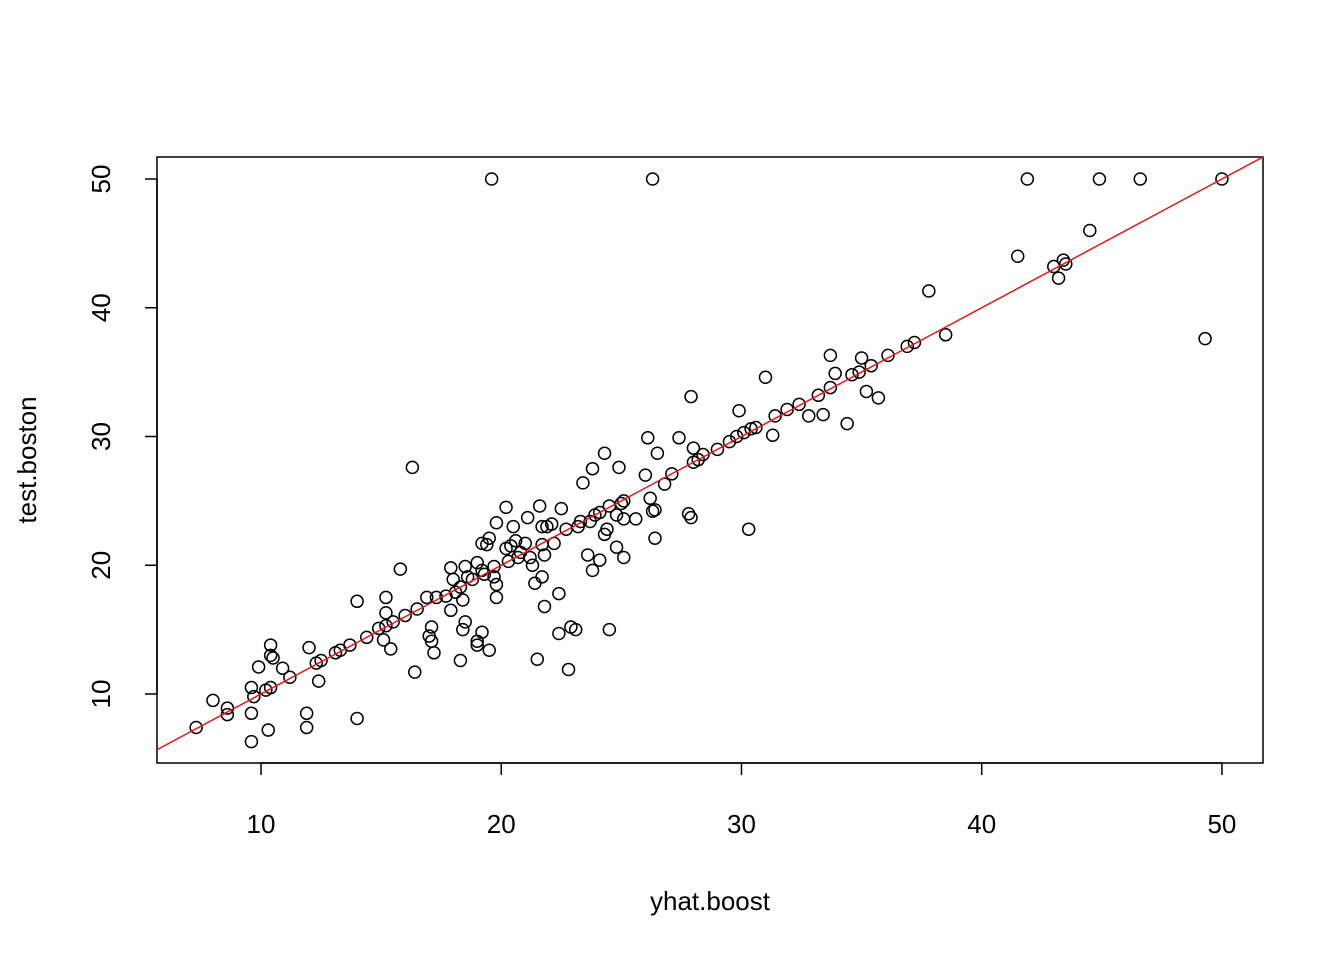 Image resolution: width=1344 pixels, height=965 pixels. I want to click on y-tick-label: 20, so click(101, 565).